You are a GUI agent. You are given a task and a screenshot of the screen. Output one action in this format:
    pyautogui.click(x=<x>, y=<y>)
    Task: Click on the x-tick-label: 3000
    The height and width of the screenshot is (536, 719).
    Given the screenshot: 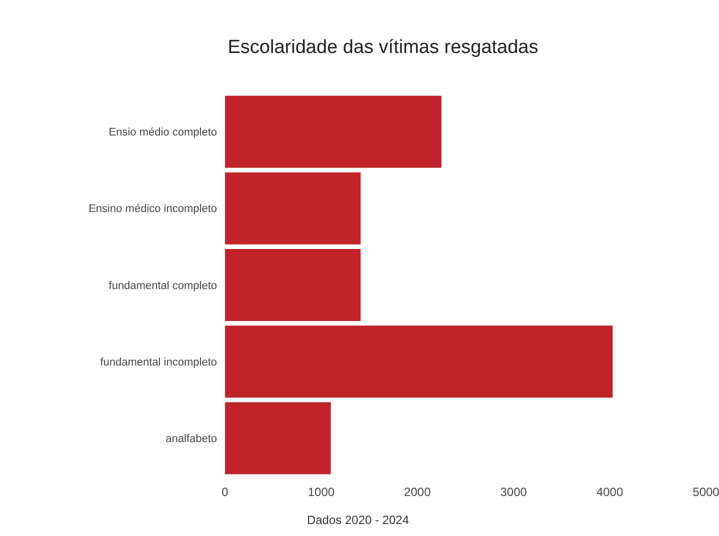 What is the action you would take?
    pyautogui.click(x=514, y=492)
    